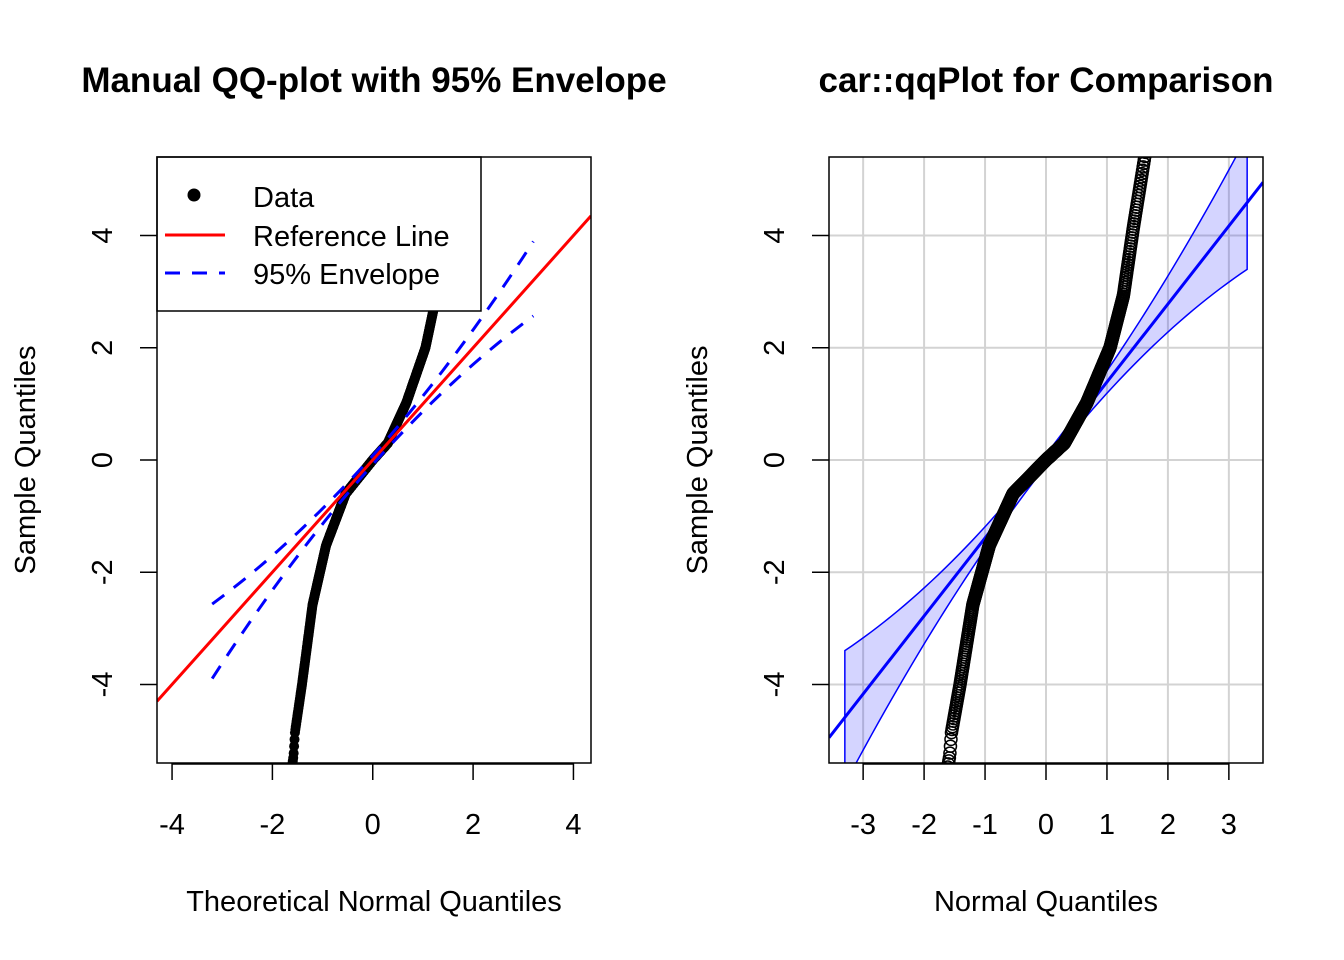 The image size is (1344, 960). What do you see at coordinates (373, 80) in the screenshot?
I see `left-chart-title: Manual QQ-plot with 95% Envelope` at bounding box center [373, 80].